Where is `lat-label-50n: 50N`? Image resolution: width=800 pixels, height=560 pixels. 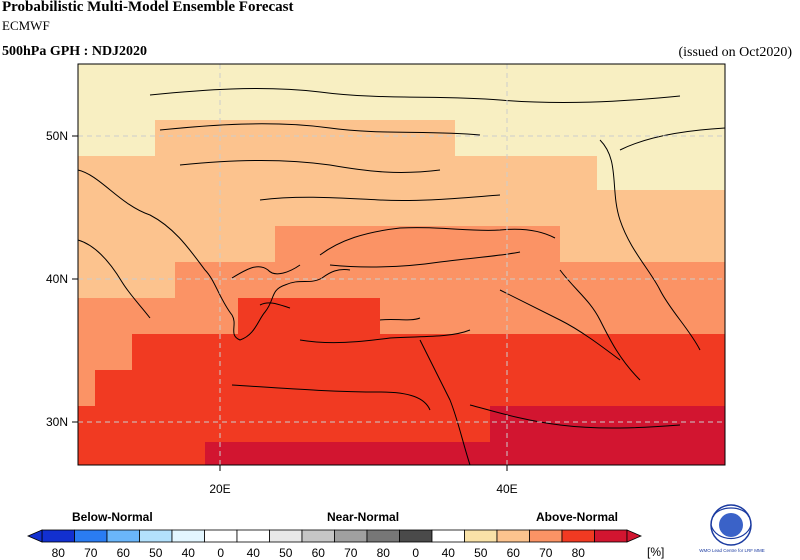 lat-label-50n: 50N is located at coordinates (57, 136).